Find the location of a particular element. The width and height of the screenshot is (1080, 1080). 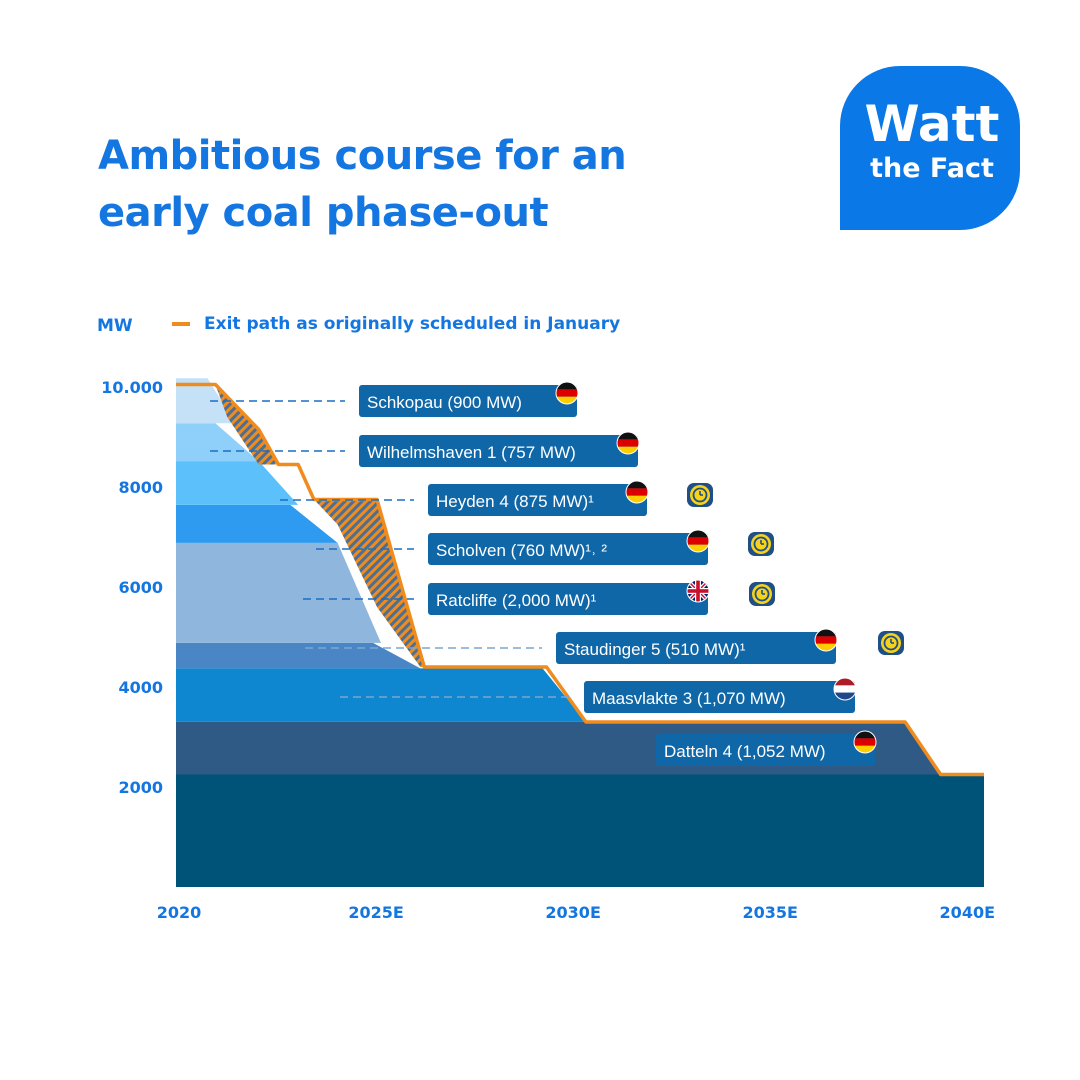

x-axis: 2020 2025E 2030E 2035E 2040E is located at coordinates (576, 912).